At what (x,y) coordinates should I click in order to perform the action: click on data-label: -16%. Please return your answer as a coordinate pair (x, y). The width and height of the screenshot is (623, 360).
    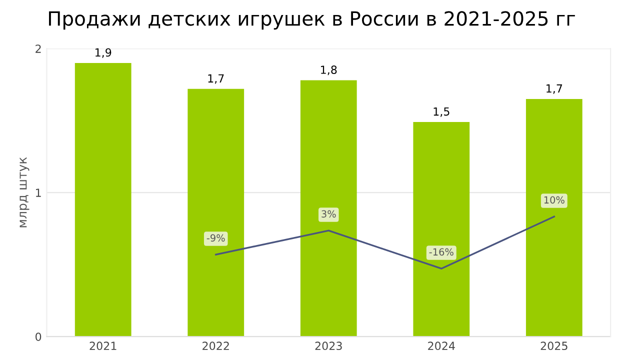
    Looking at the image, I should click on (441, 252).